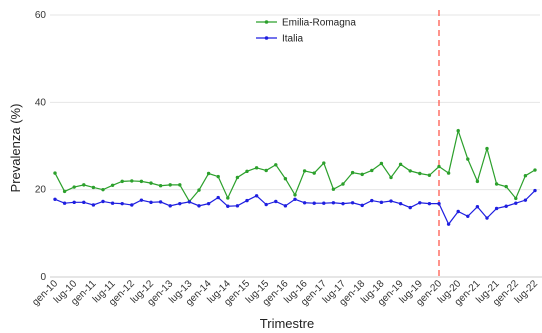 This screenshot has height=333, width=542. I want to click on y-tick-label-20: 20, so click(41, 190).